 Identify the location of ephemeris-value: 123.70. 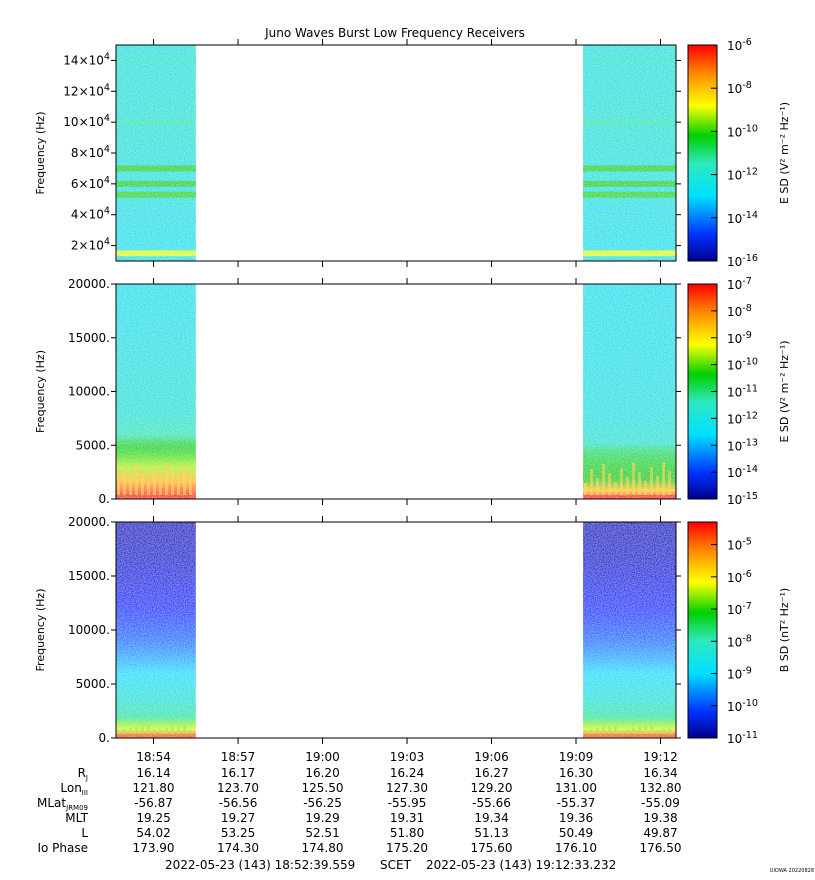
(238, 788).